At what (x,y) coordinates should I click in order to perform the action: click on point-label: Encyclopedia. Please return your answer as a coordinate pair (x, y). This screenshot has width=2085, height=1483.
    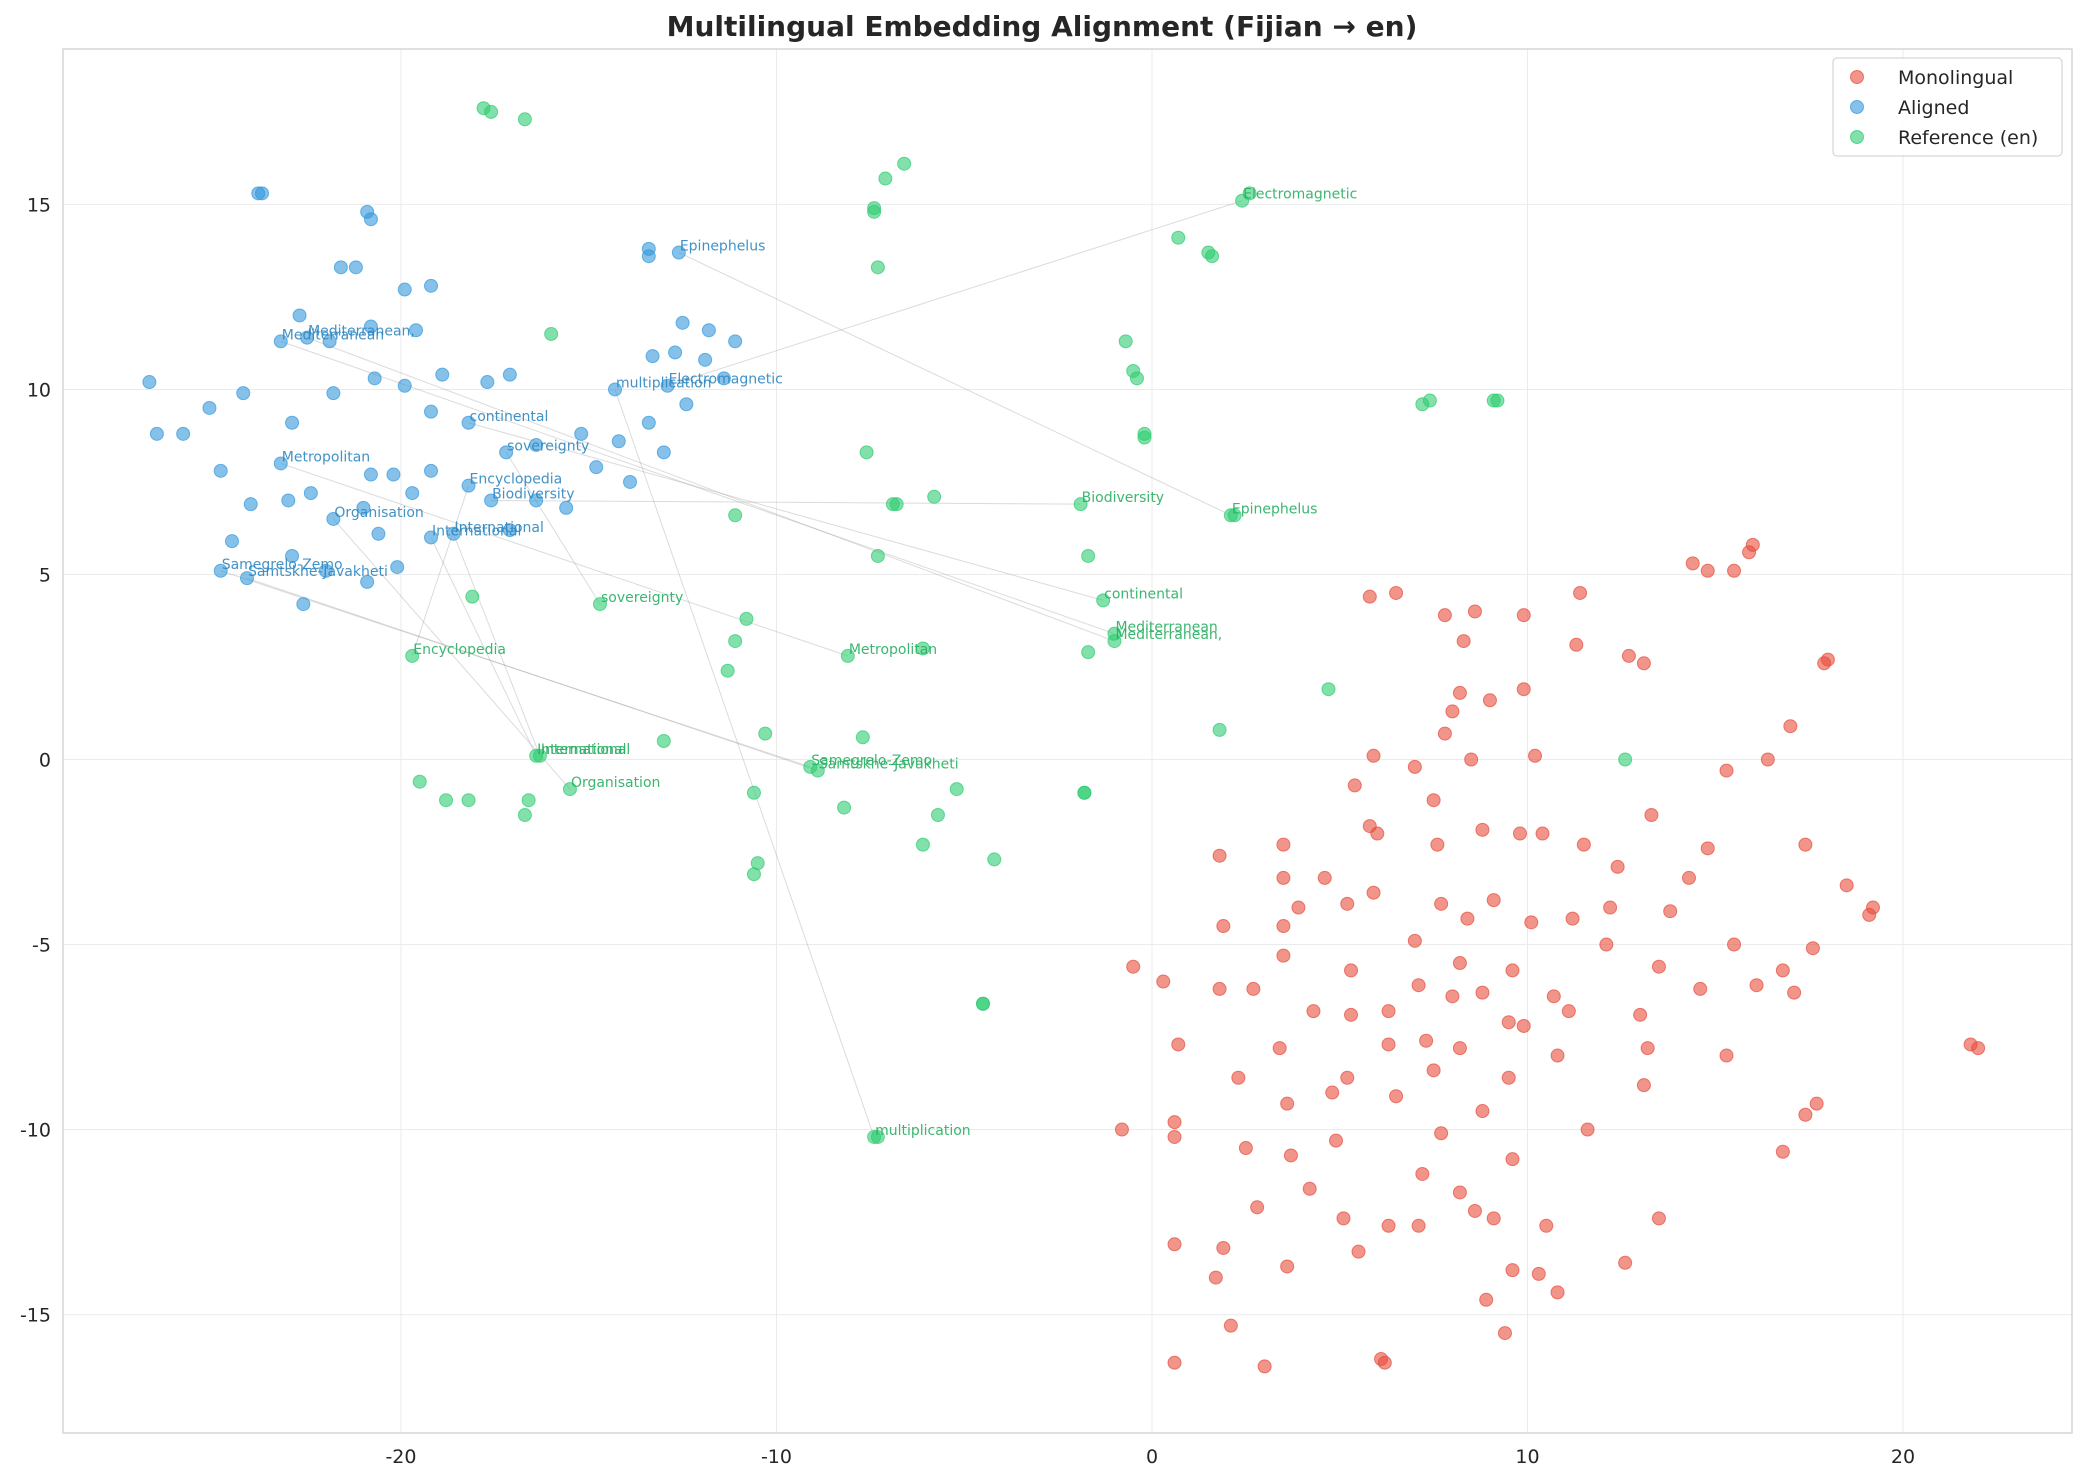
    Looking at the image, I should click on (459, 650).